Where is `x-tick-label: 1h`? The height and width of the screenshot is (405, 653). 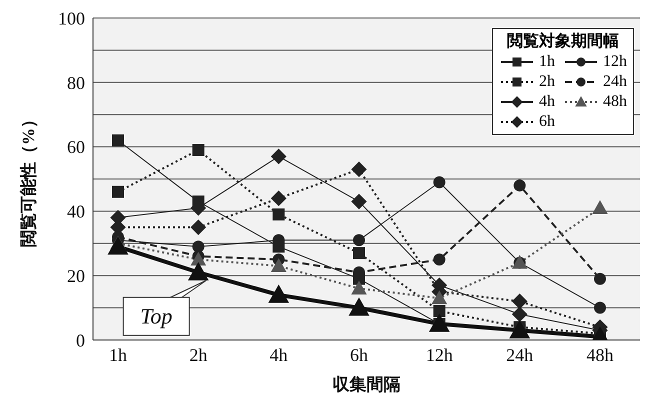
x-tick-label: 1h is located at coordinates (118, 354).